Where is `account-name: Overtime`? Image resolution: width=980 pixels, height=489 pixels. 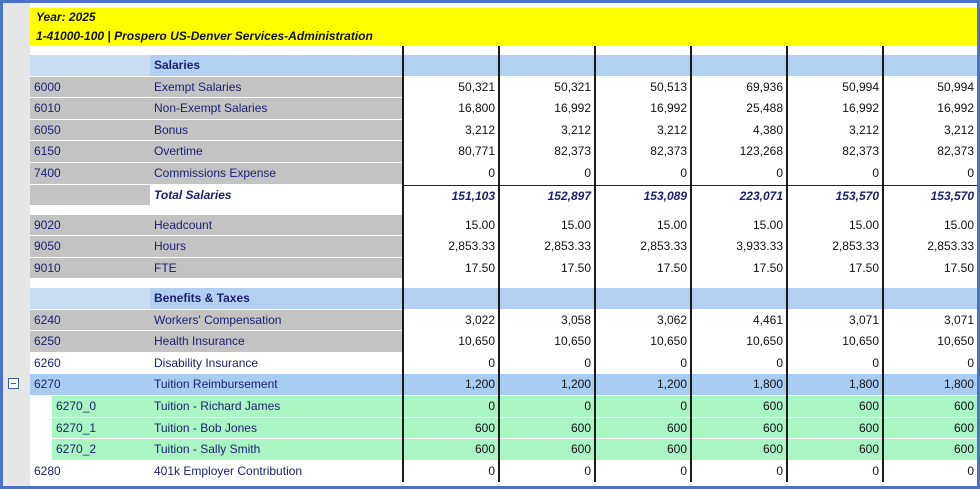
account-name: Overtime is located at coordinates (276, 152).